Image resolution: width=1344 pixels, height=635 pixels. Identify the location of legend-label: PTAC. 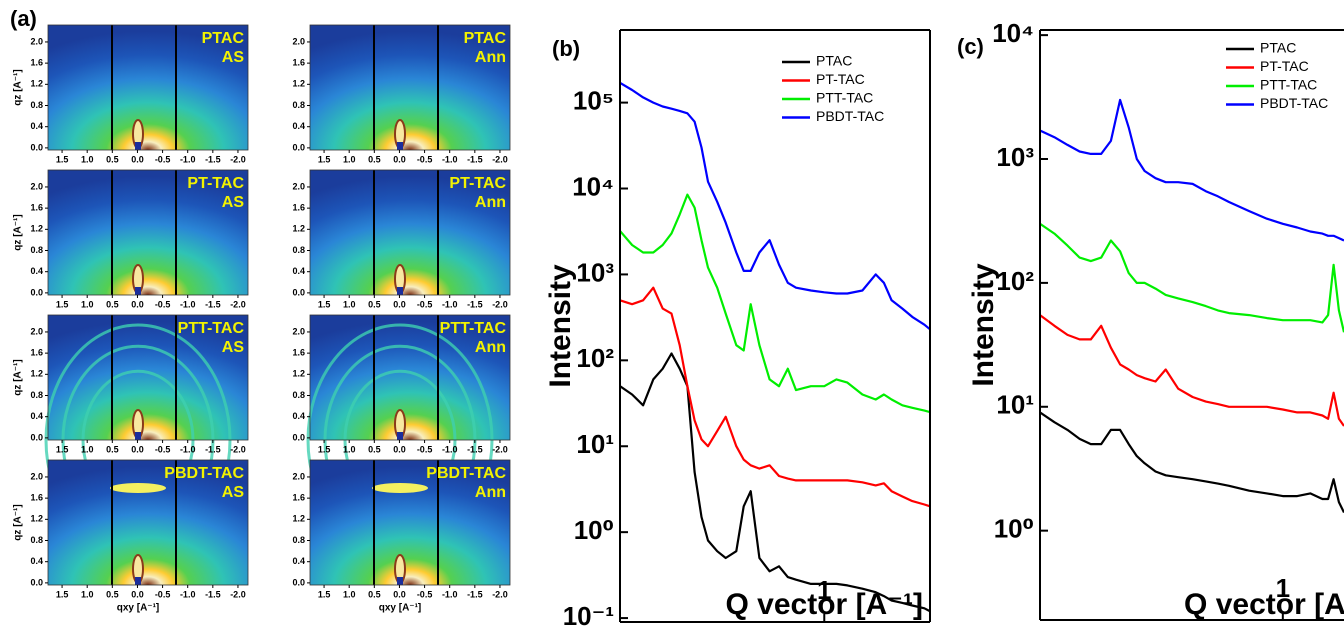
(834, 61).